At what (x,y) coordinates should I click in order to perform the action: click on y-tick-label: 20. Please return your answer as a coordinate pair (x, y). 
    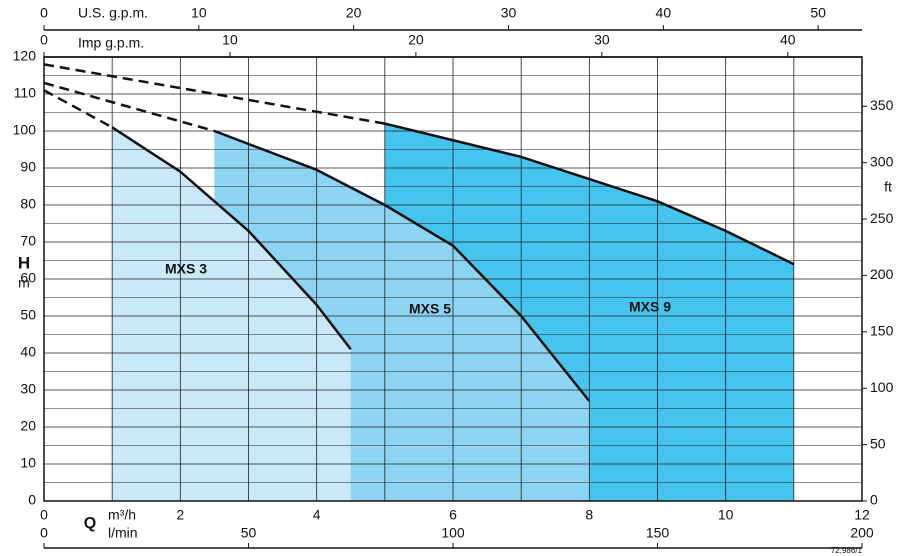
    Looking at the image, I should click on (28, 426).